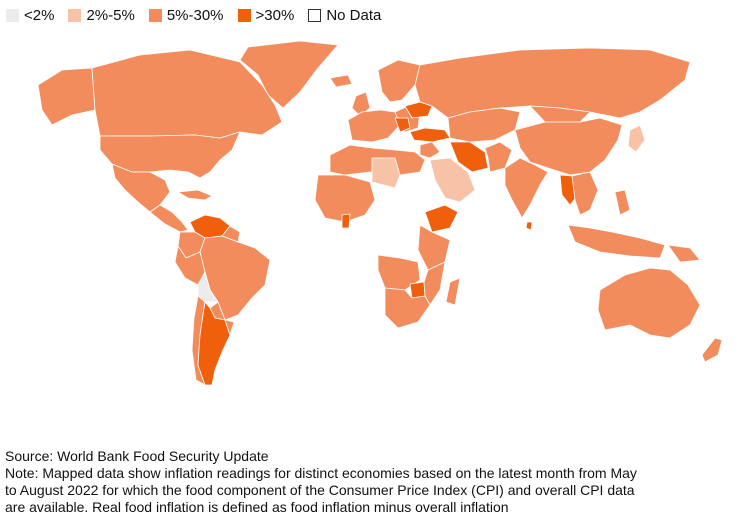 The image size is (750, 530). I want to click on legend-item-2-5: 2%-5%, so click(101, 15).